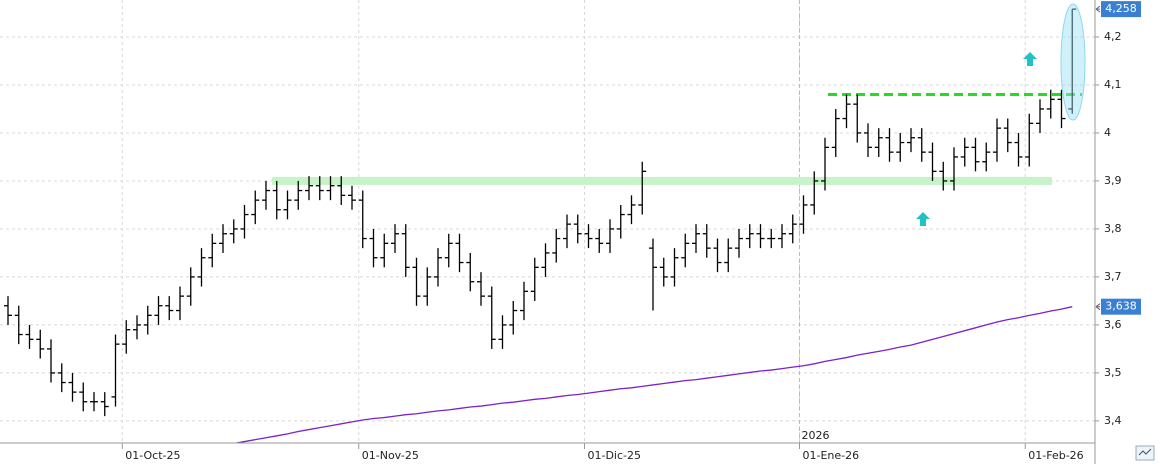 The width and height of the screenshot is (1160, 464). Describe the element at coordinates (1113, 180) in the screenshot. I see `y-tick-label: 3,9` at that location.